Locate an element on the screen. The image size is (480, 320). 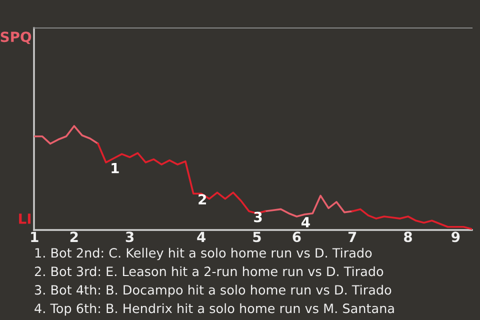
x-tick-label: 7 is located at coordinates (352, 237).